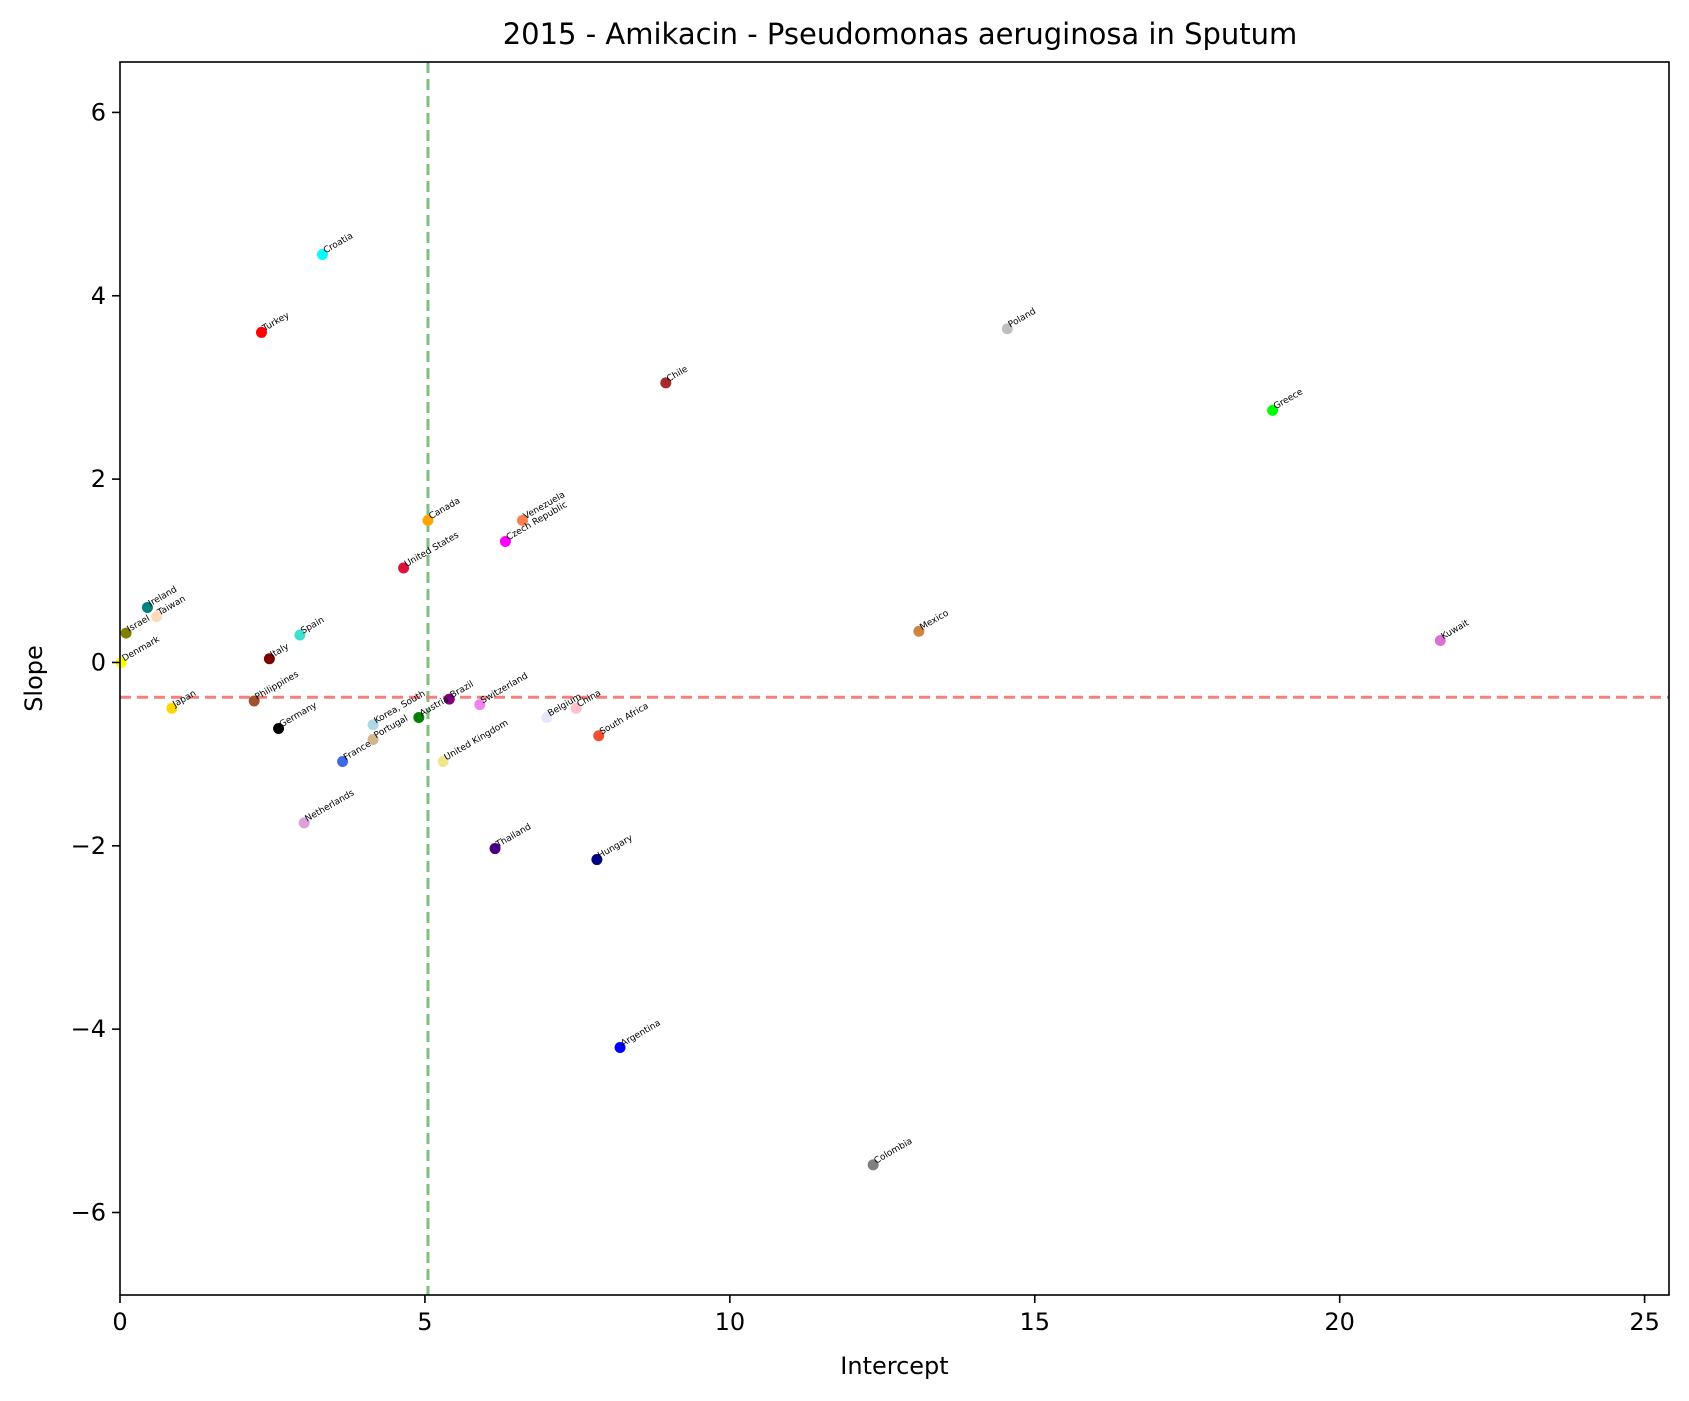  I want to click on y-tick-label: 0, so click(98, 662).